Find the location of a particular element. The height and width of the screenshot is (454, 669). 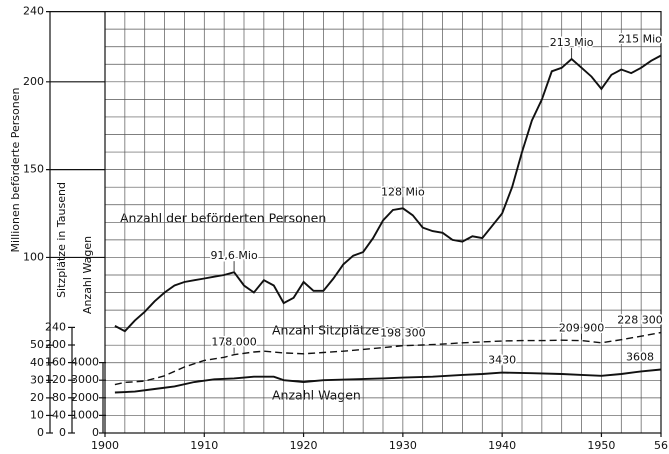

y3-tick-label: 1000 is located at coordinates (85, 414).